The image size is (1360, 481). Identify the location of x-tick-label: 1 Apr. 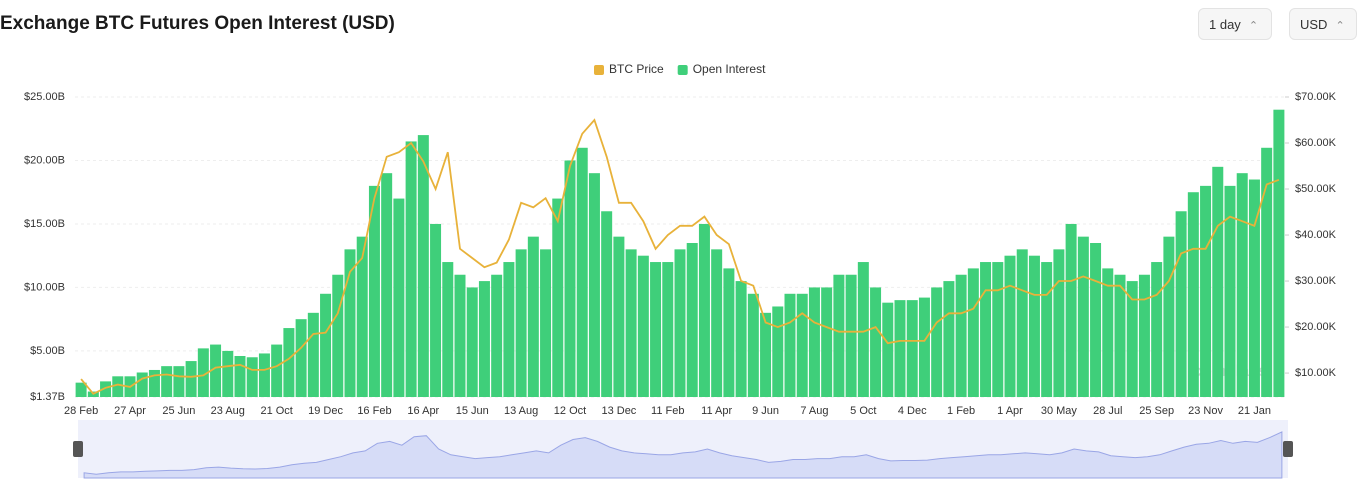
(1010, 411).